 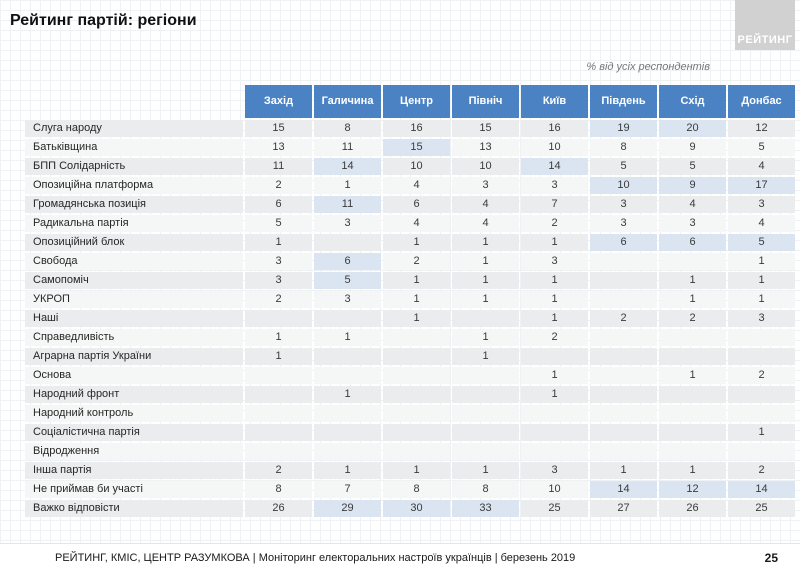 What do you see at coordinates (134, 185) in the screenshot?
I see `row-label: Опозиційна платформа` at bounding box center [134, 185].